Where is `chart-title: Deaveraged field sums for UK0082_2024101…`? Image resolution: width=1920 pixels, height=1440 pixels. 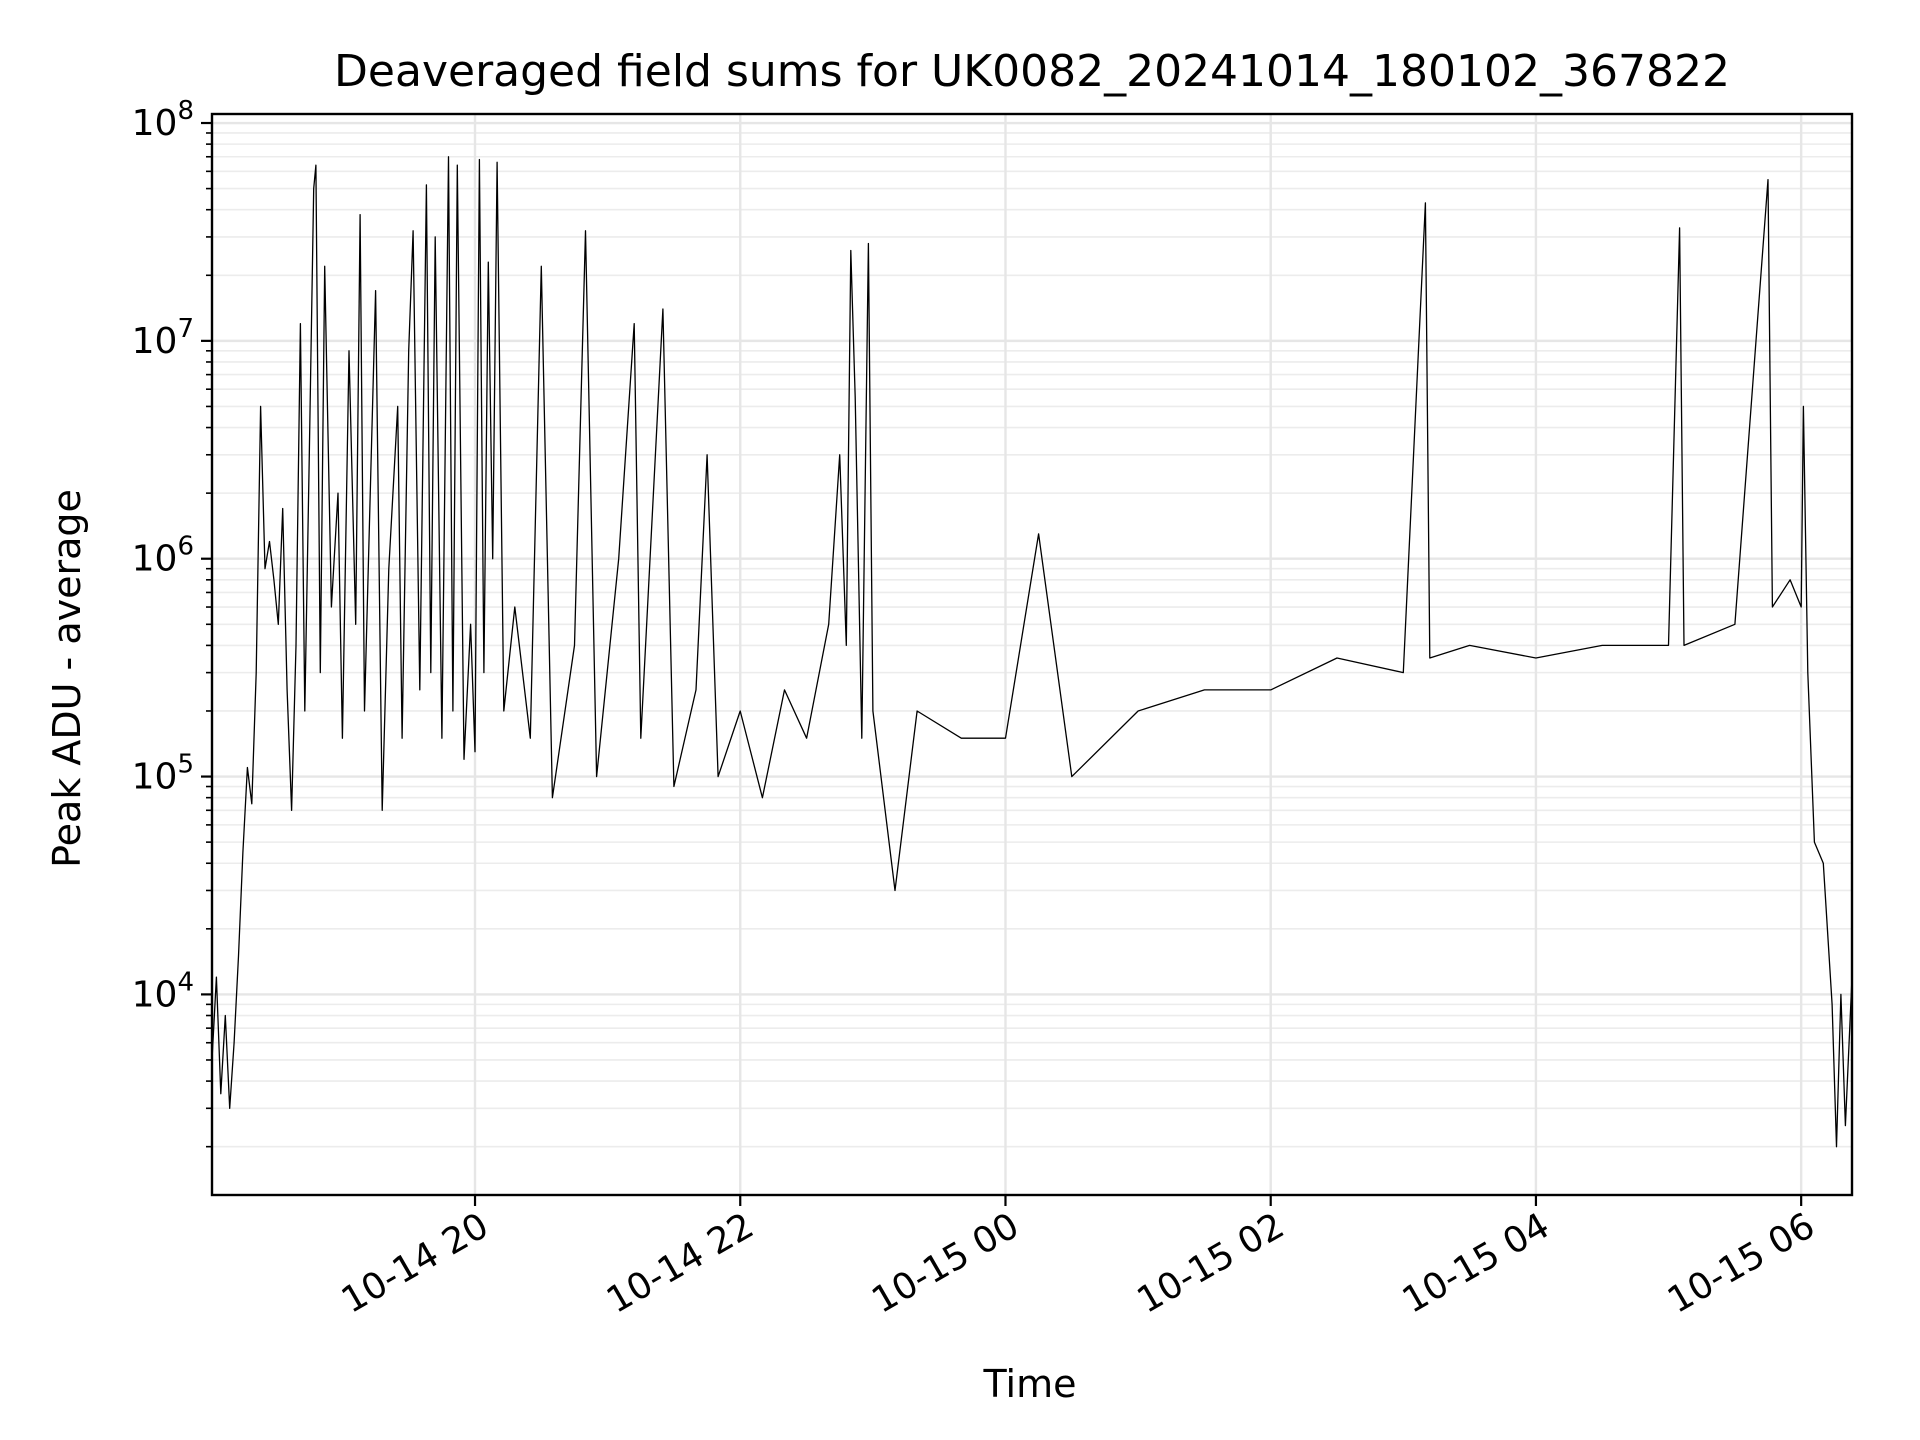 chart-title: Deaveraged field sums for UK0082_2024101… is located at coordinates (1032, 71).